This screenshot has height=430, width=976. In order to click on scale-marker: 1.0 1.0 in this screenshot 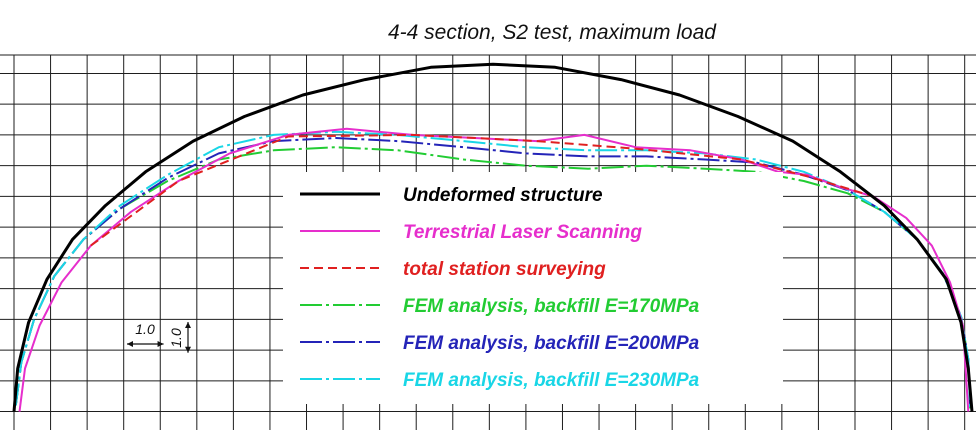, I will do `click(159, 337)`.